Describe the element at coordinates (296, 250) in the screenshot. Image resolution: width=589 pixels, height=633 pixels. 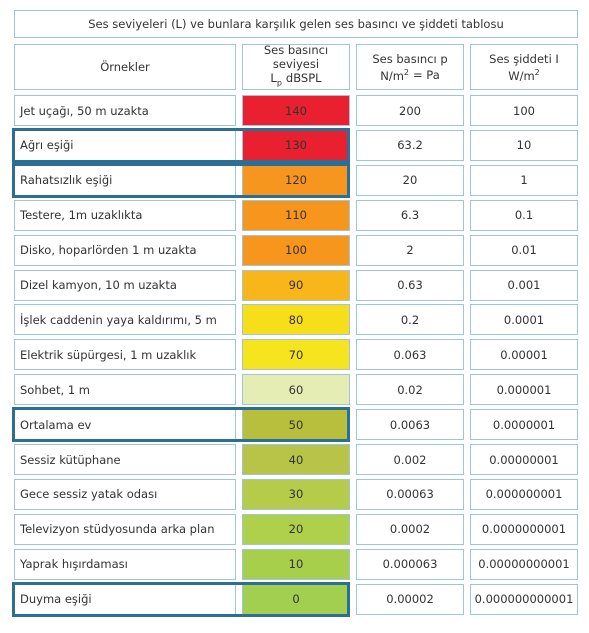
I see `level-cell: 100` at that location.